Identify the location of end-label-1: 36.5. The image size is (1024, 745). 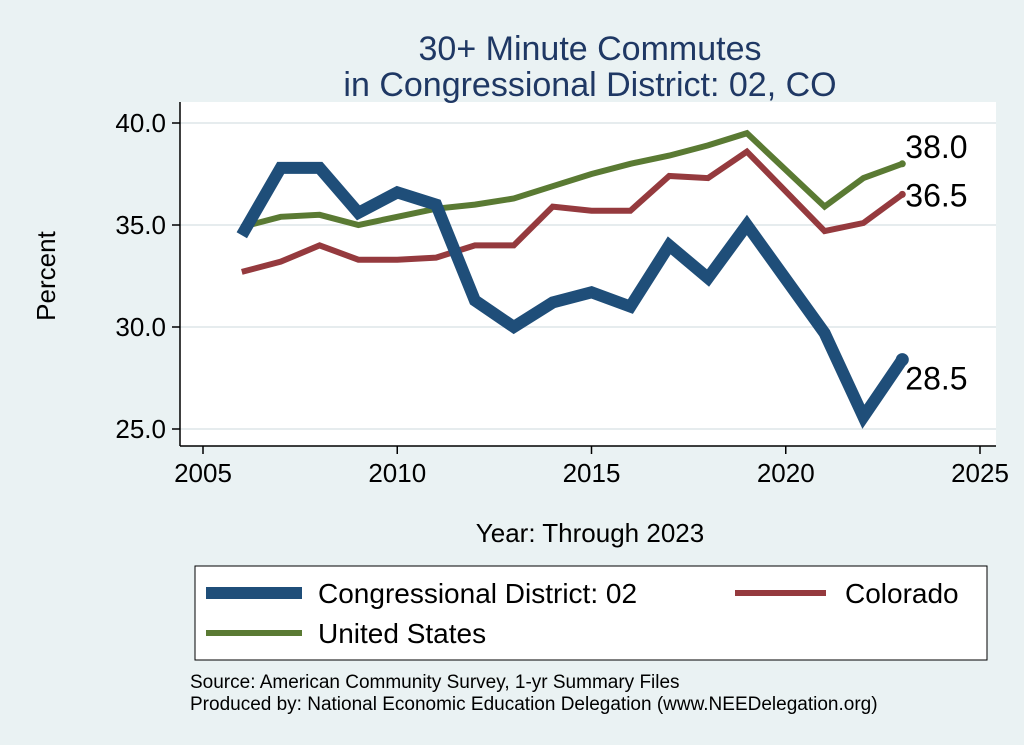
(936, 195).